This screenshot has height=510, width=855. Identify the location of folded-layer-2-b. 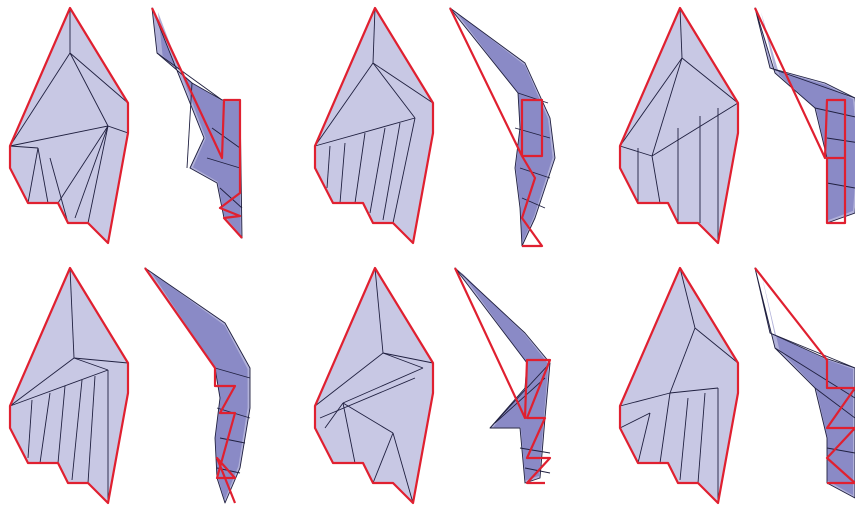
(504, 127).